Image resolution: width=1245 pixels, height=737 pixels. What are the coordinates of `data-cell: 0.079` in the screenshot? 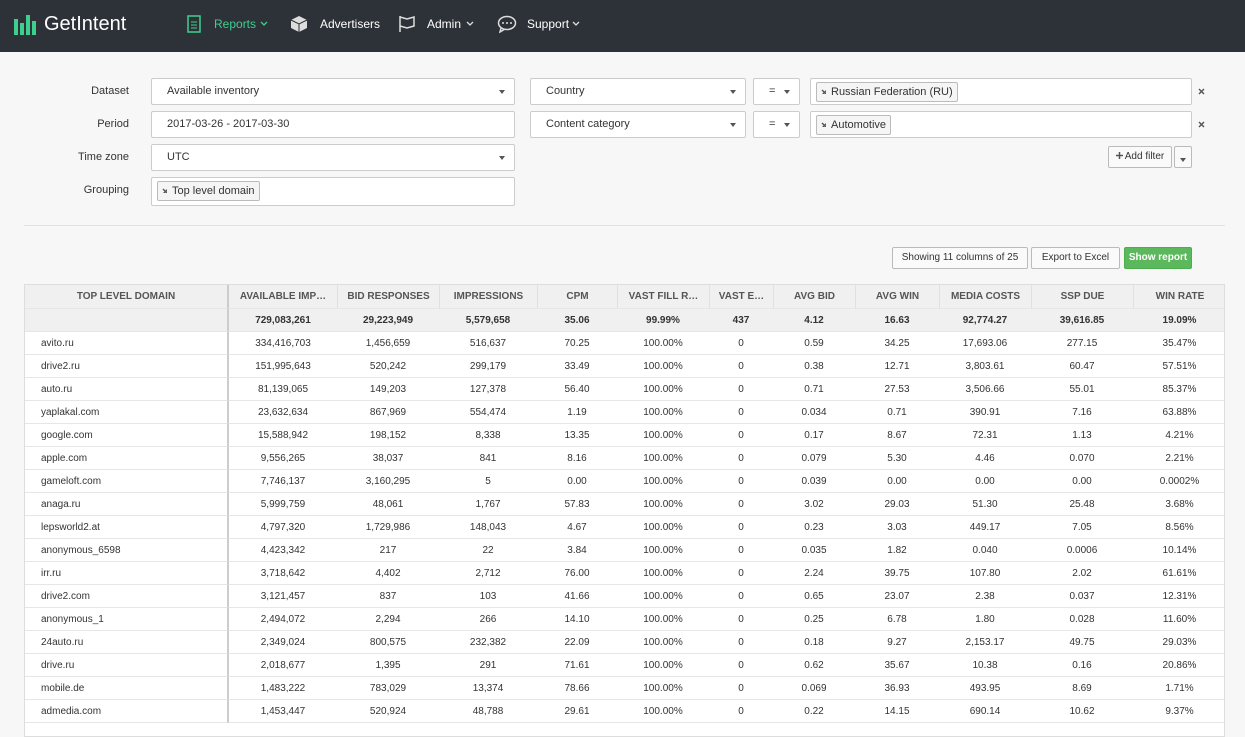 It's located at (814, 458).